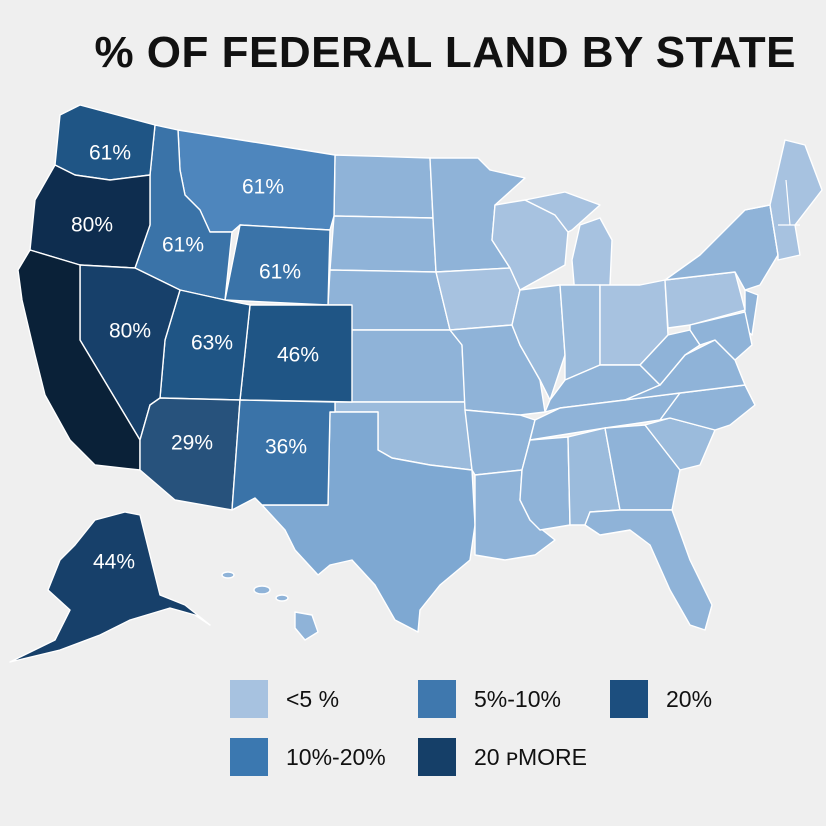 This screenshot has height=826, width=826. I want to click on label-oregon: 80%, so click(92, 225).